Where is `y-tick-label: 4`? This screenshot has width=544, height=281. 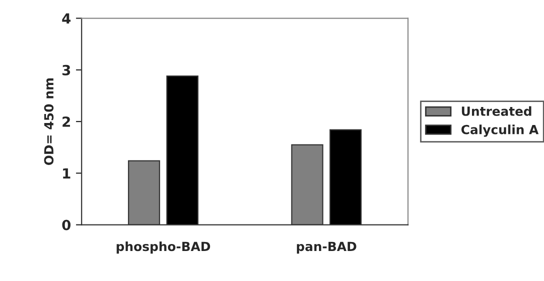
y-tick-label: 4 is located at coordinates (66, 18).